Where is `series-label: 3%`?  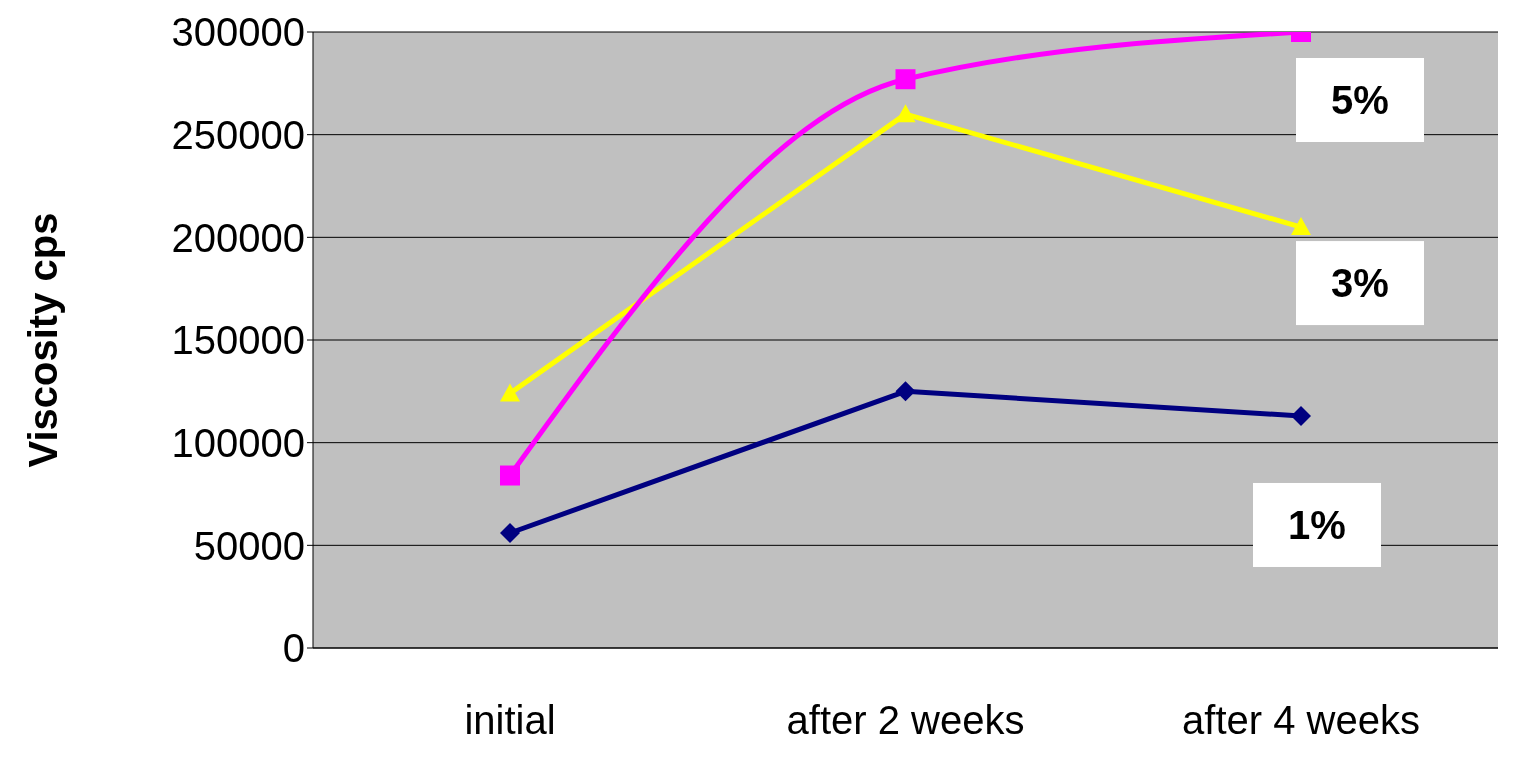
series-label: 3% is located at coordinates (1360, 283).